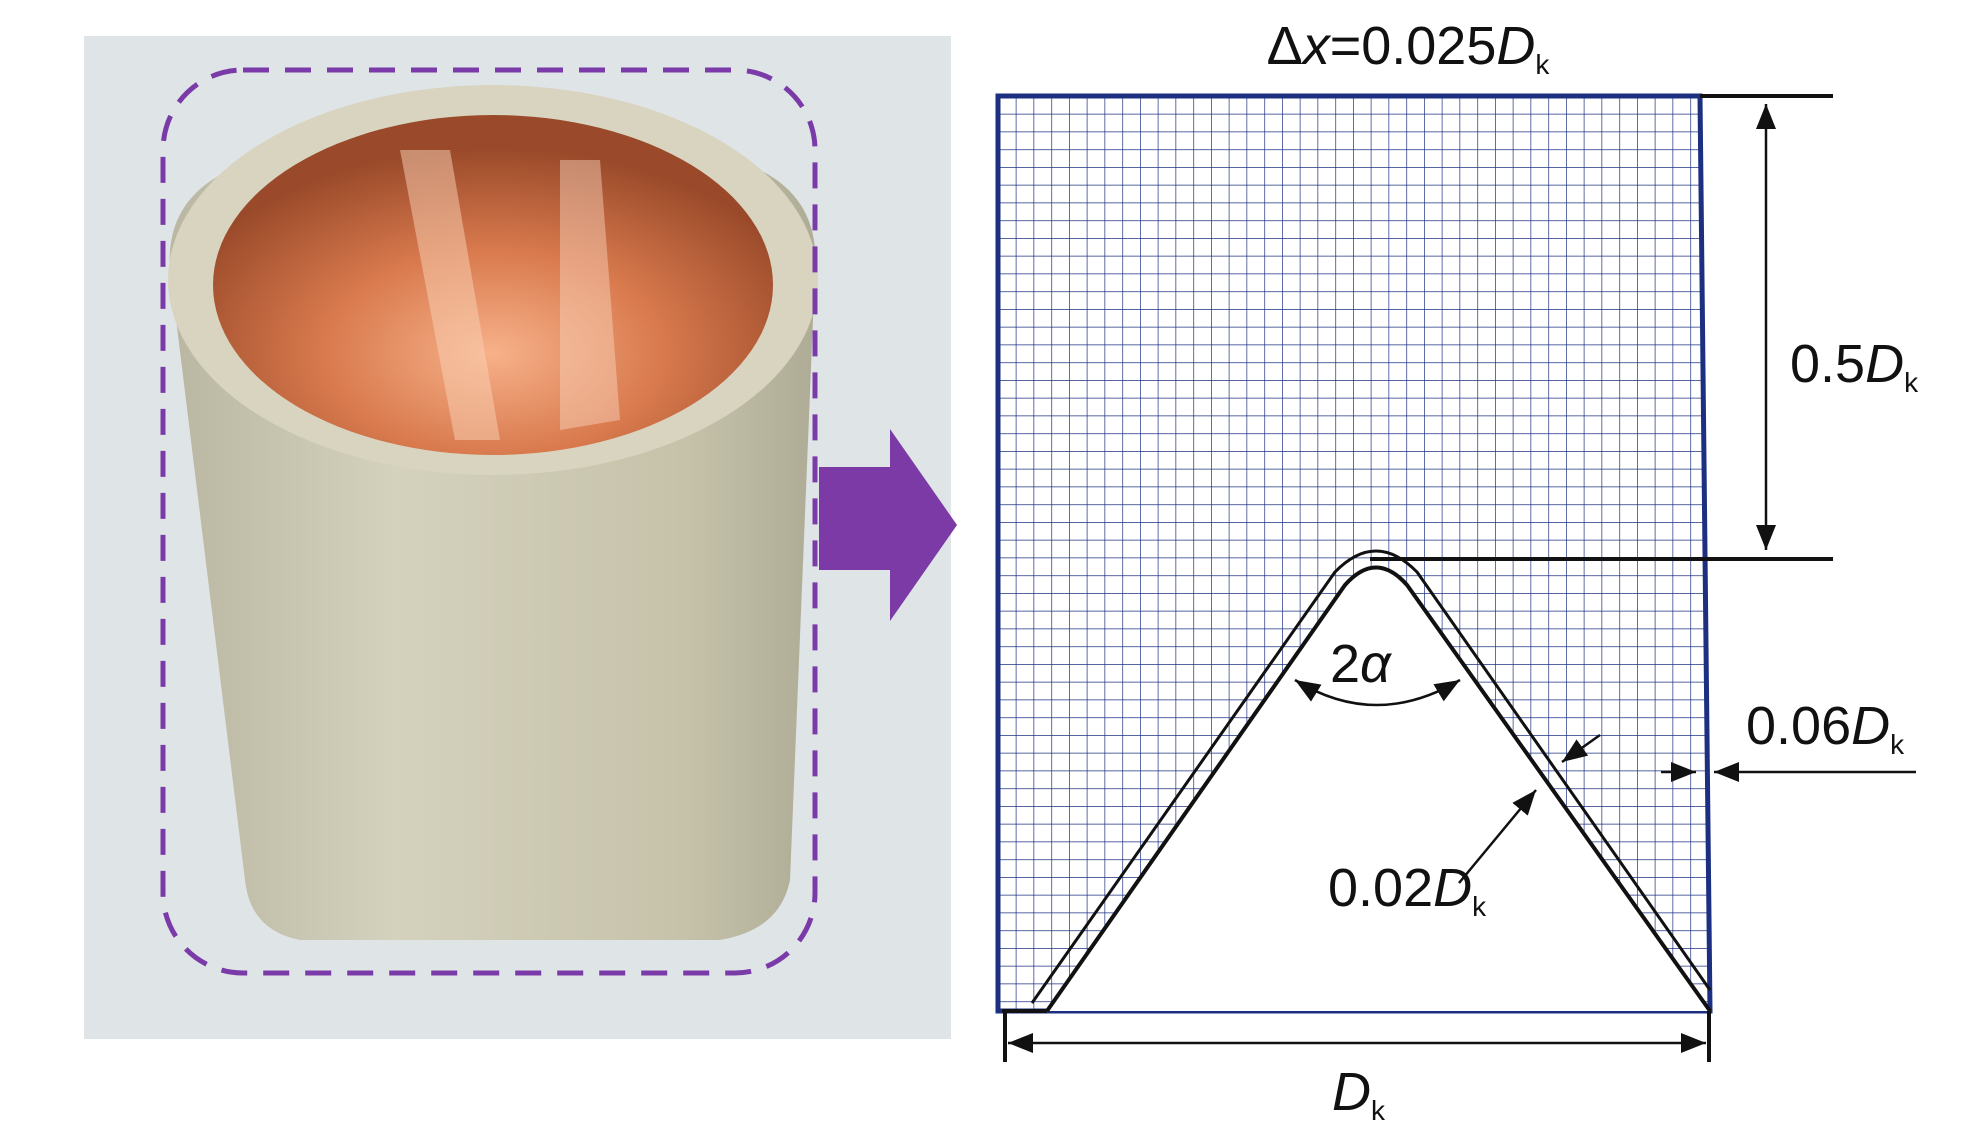 The width and height of the screenshot is (1984, 1122). What do you see at coordinates (1359, 1092) in the screenshot?
I see `diameter-label: Dk` at bounding box center [1359, 1092].